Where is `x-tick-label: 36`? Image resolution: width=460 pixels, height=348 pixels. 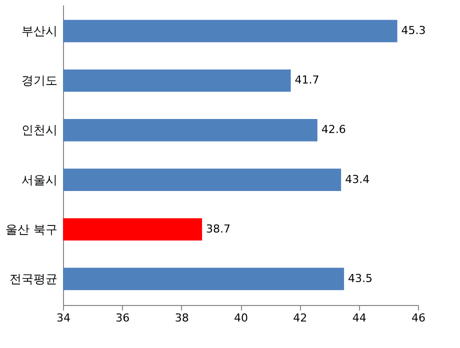
x-tick-label: 36 is located at coordinates (123, 318).